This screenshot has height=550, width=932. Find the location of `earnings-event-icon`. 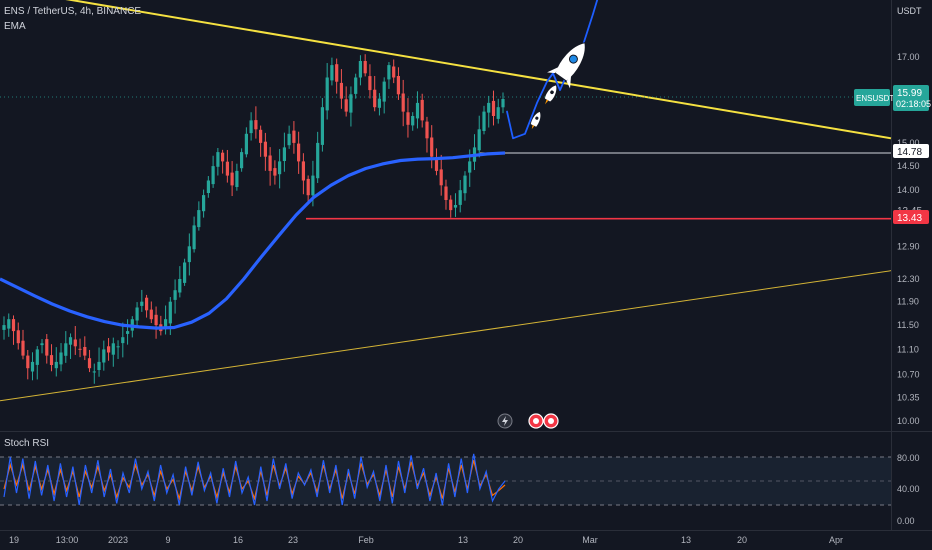

earnings-event-icon is located at coordinates (536, 421).